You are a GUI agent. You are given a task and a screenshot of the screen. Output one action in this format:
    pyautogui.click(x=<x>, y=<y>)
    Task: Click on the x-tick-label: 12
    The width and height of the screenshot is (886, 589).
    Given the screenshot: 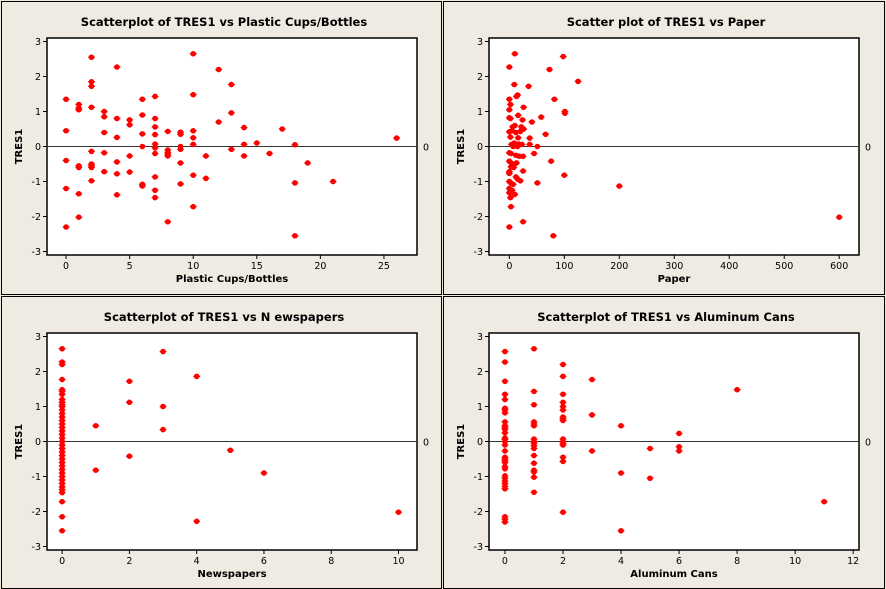 What is the action you would take?
    pyautogui.click(x=853, y=561)
    